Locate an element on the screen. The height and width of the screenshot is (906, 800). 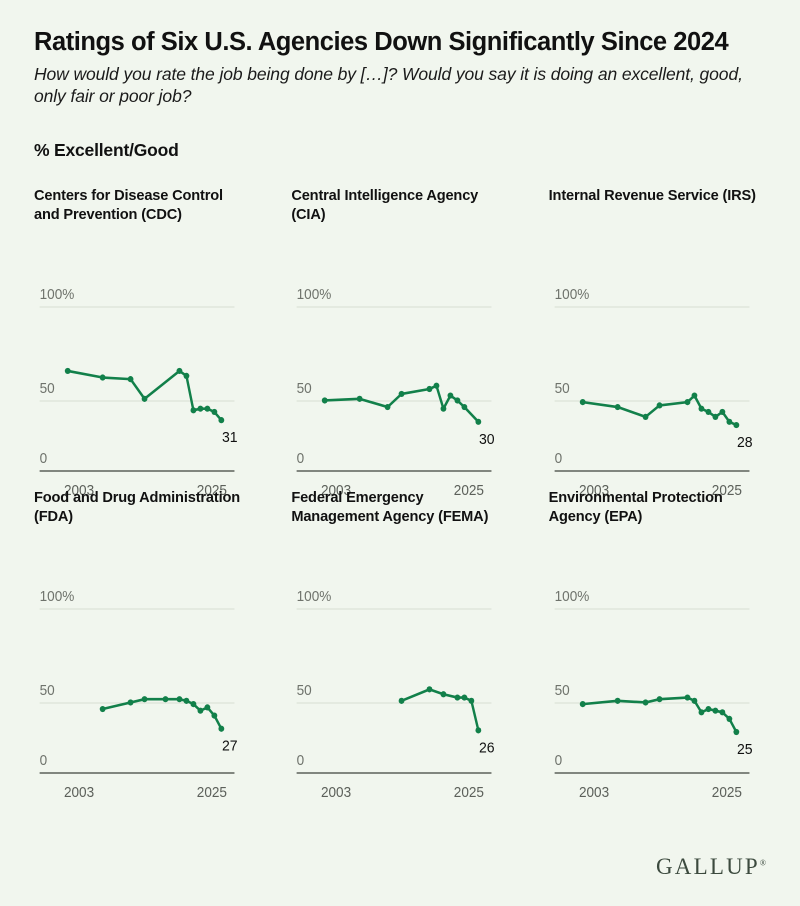
gallup-logo: GALLUP® is located at coordinates (711, 866).